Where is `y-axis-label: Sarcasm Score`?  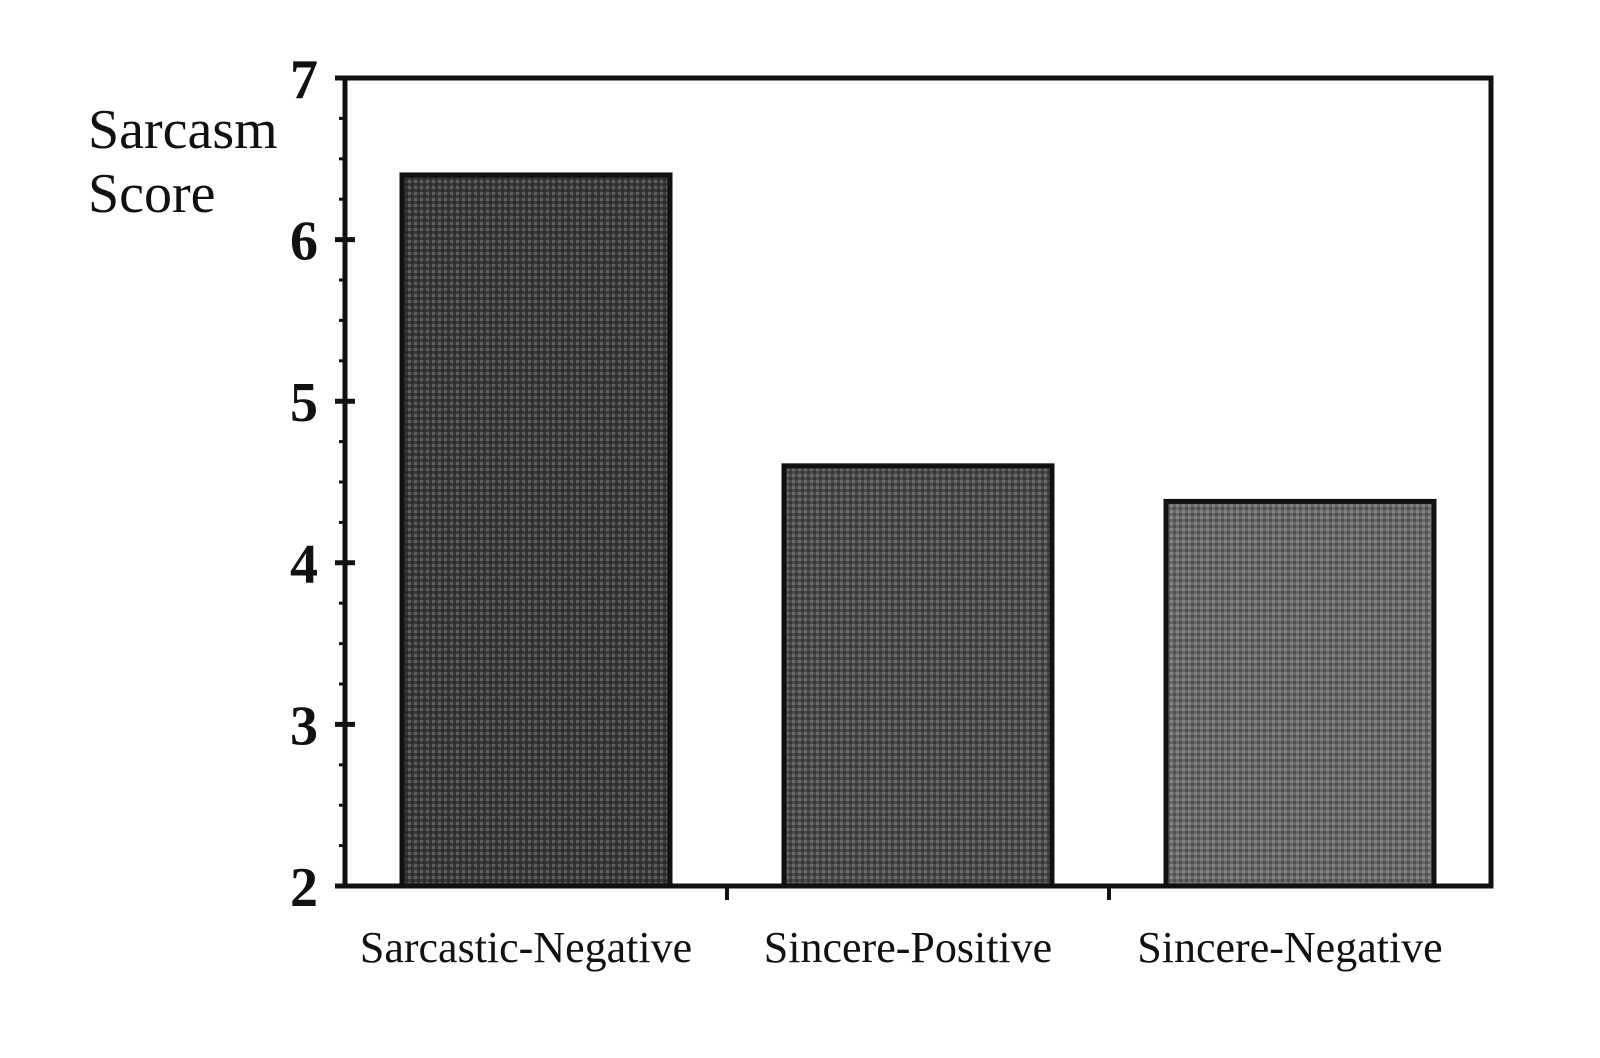 y-axis-label: Sarcasm Score is located at coordinates (183, 162).